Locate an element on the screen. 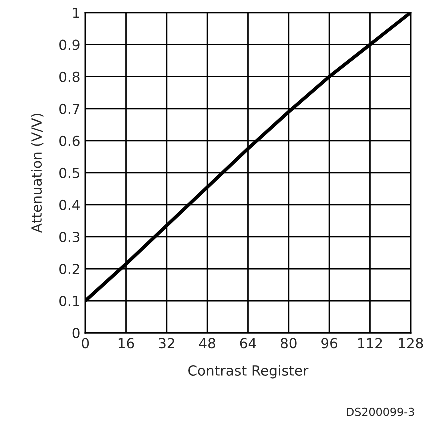 The height and width of the screenshot is (427, 428). text: DS200099-3 is located at coordinates (380, 412).